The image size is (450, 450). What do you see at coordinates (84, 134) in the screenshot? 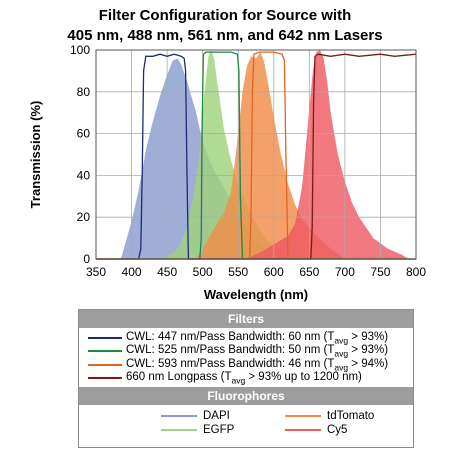
I see `y-tick-label: 60` at bounding box center [84, 134].